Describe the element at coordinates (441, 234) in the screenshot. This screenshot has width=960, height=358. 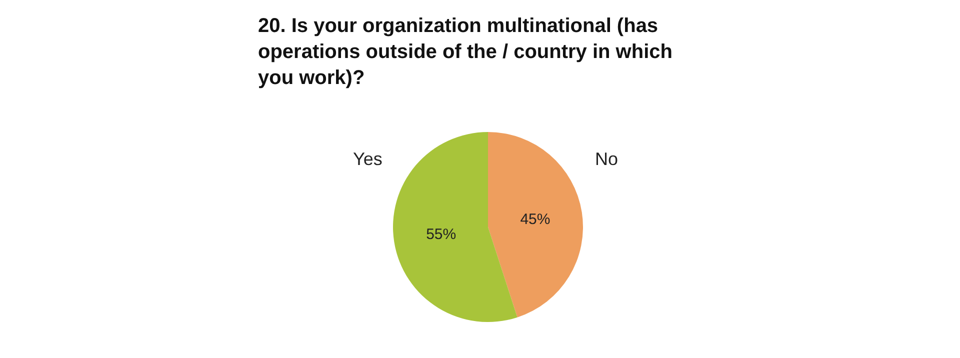
I see `data-label: 55%` at that location.